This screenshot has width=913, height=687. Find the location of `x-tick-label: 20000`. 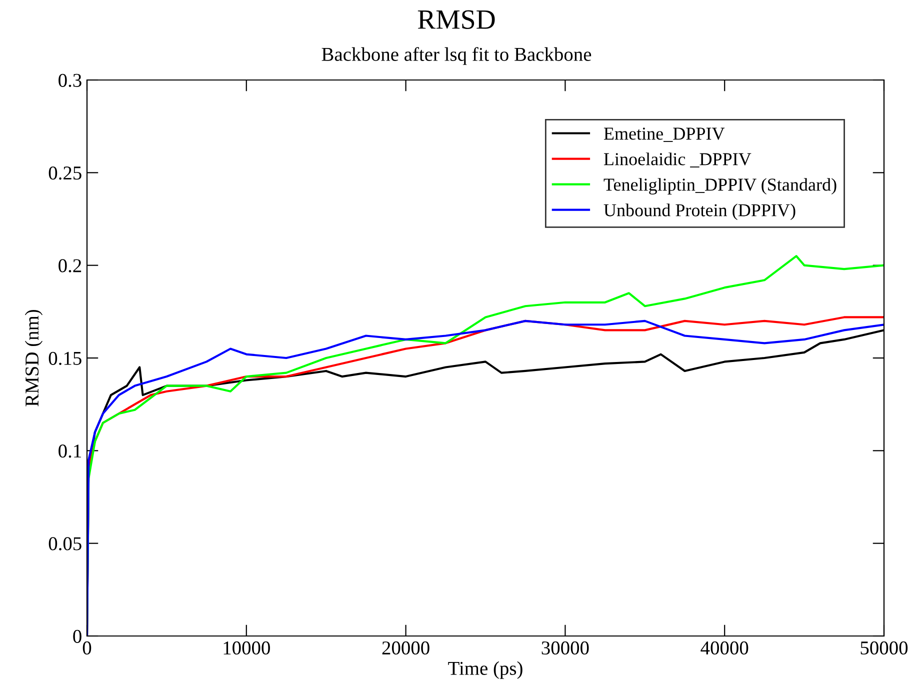

x-tick-label: 20000 is located at coordinates (406, 648).